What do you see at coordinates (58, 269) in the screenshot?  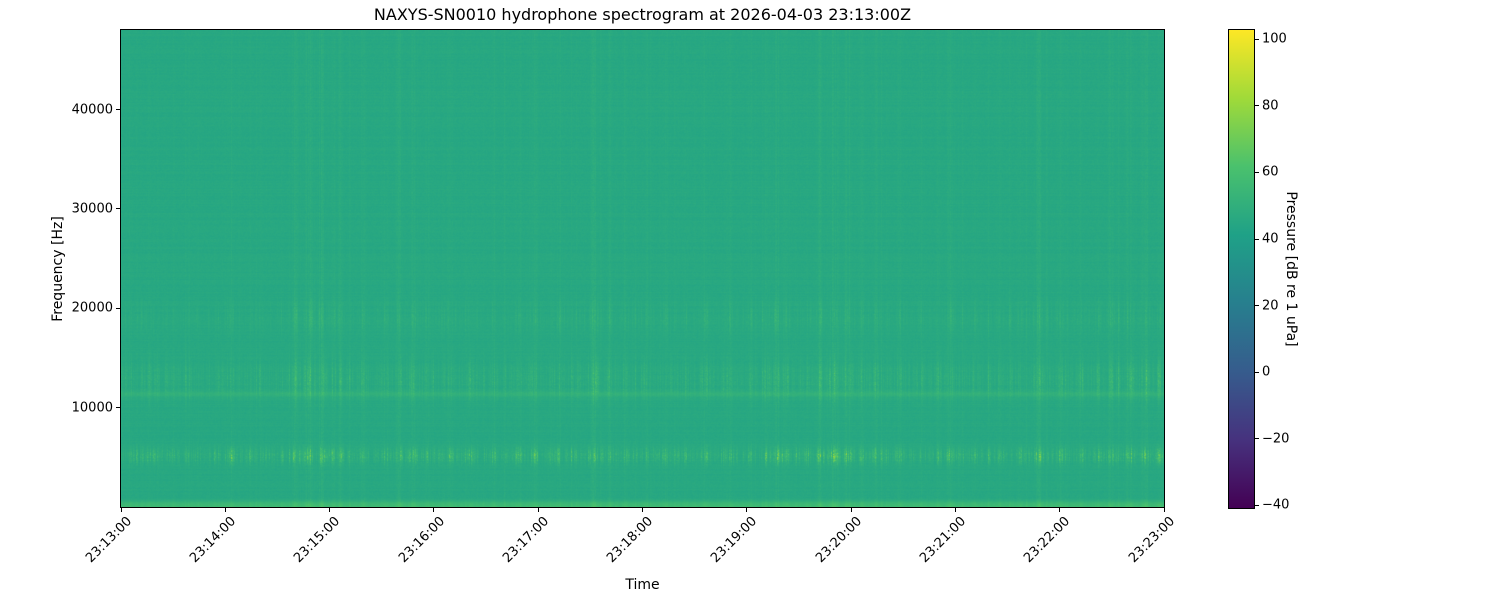 I see `y-axis-label: Frequency [Hz]` at bounding box center [58, 269].